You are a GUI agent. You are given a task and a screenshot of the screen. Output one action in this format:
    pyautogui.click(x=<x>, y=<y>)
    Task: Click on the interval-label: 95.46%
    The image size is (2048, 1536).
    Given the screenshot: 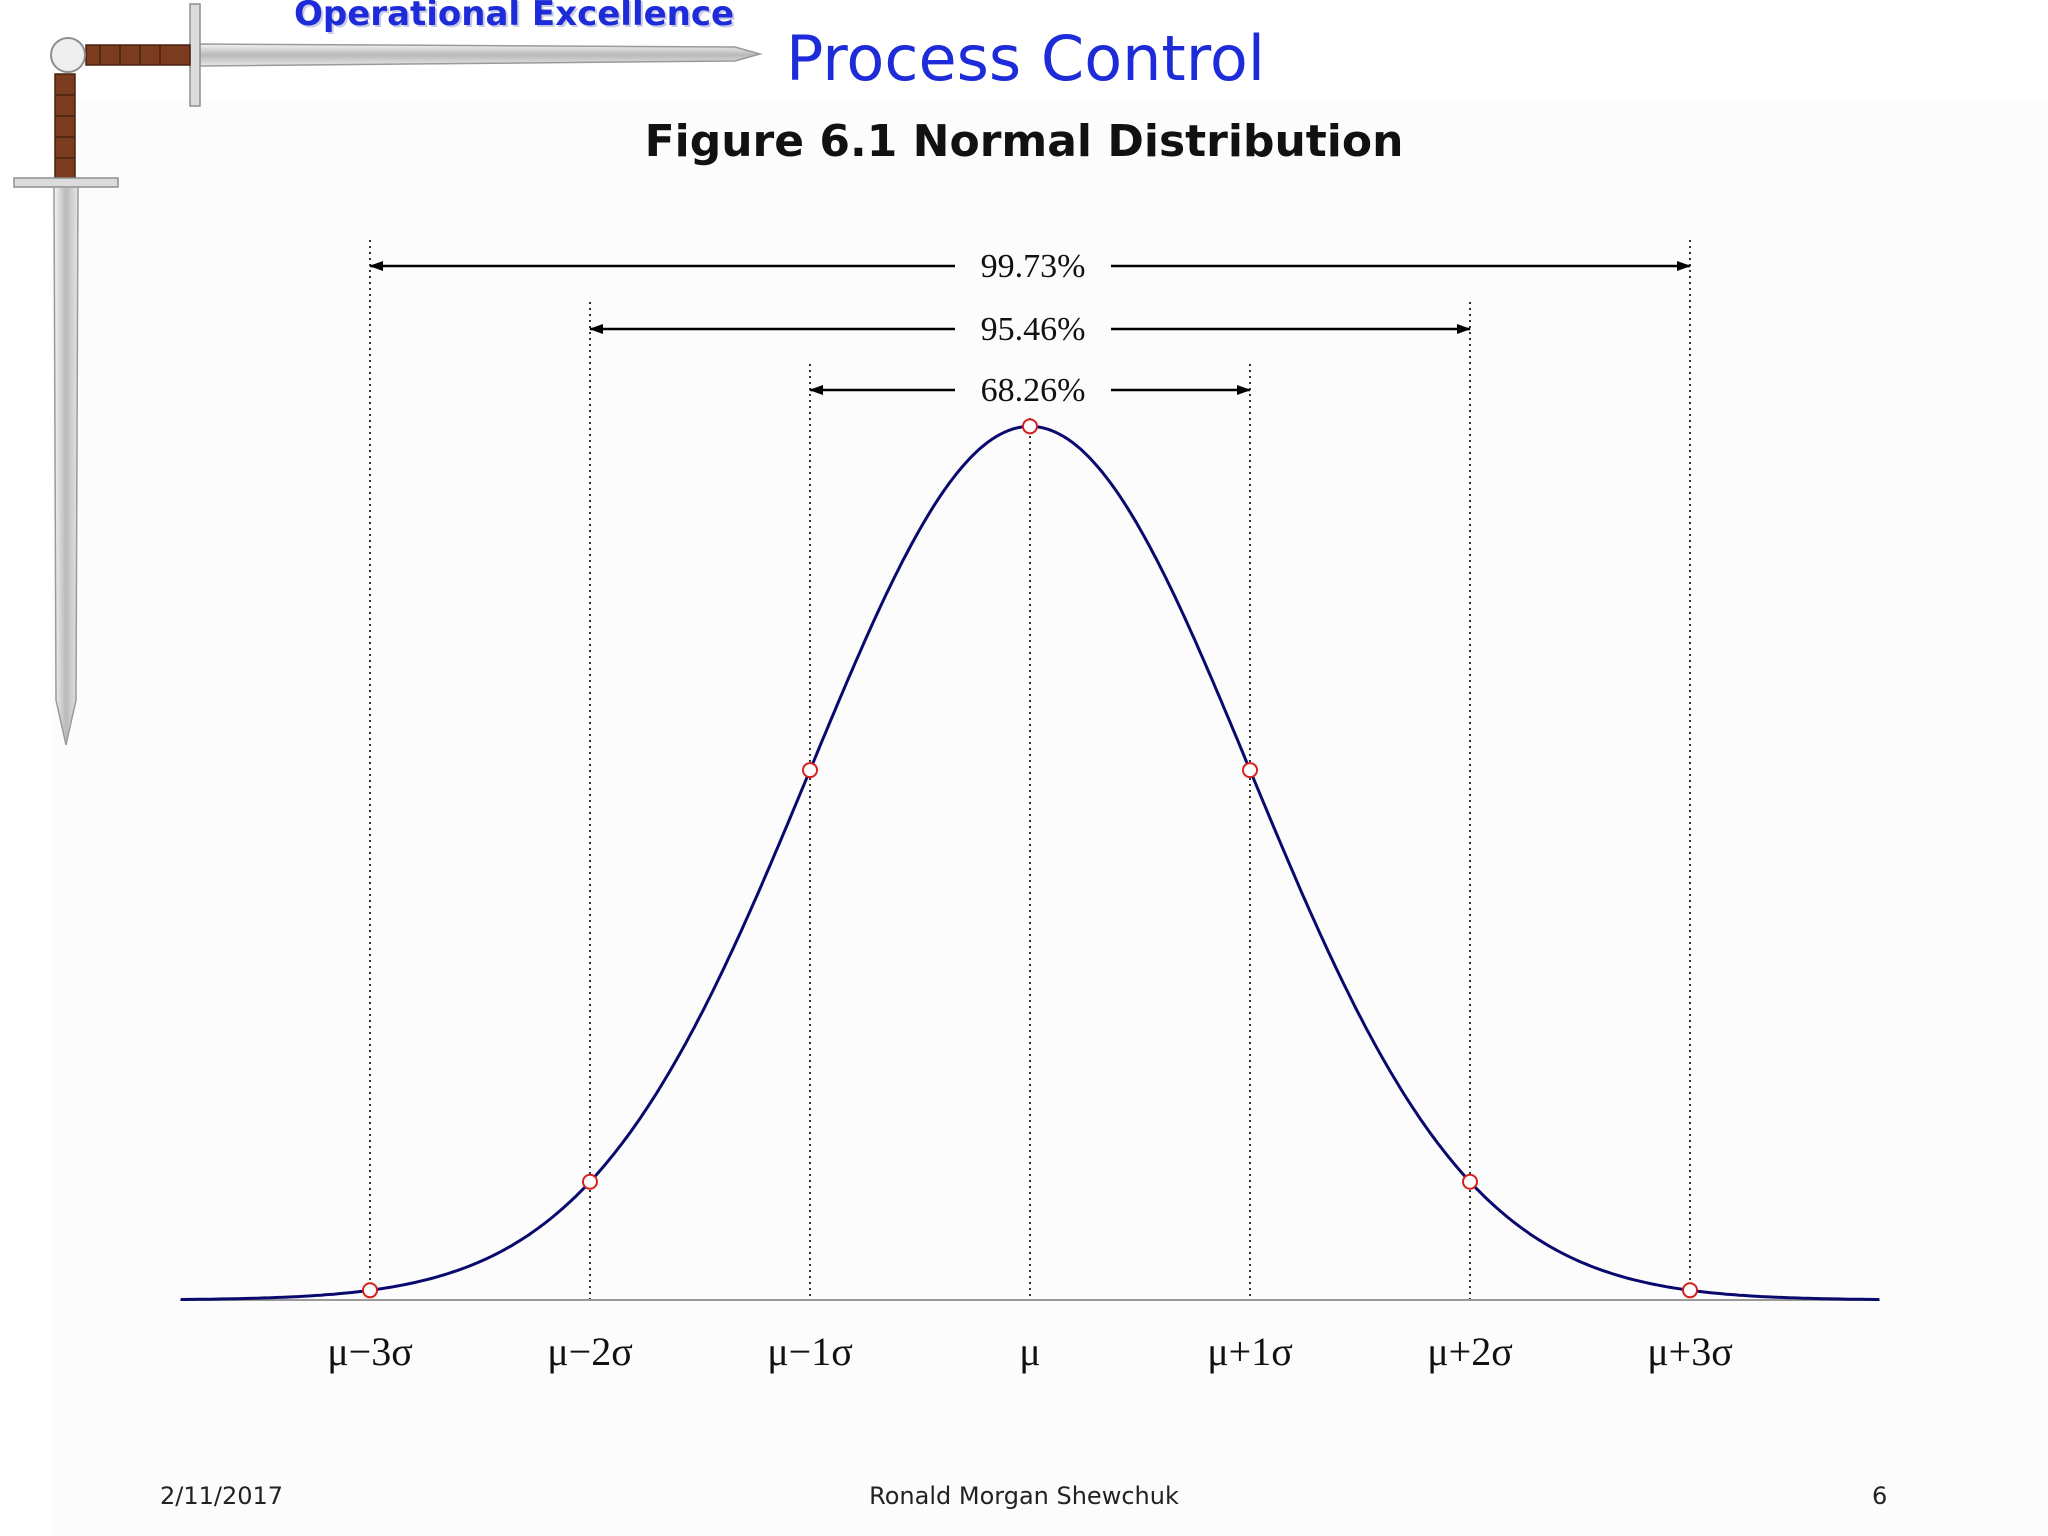 What is the action you would take?
    pyautogui.click(x=1033, y=329)
    